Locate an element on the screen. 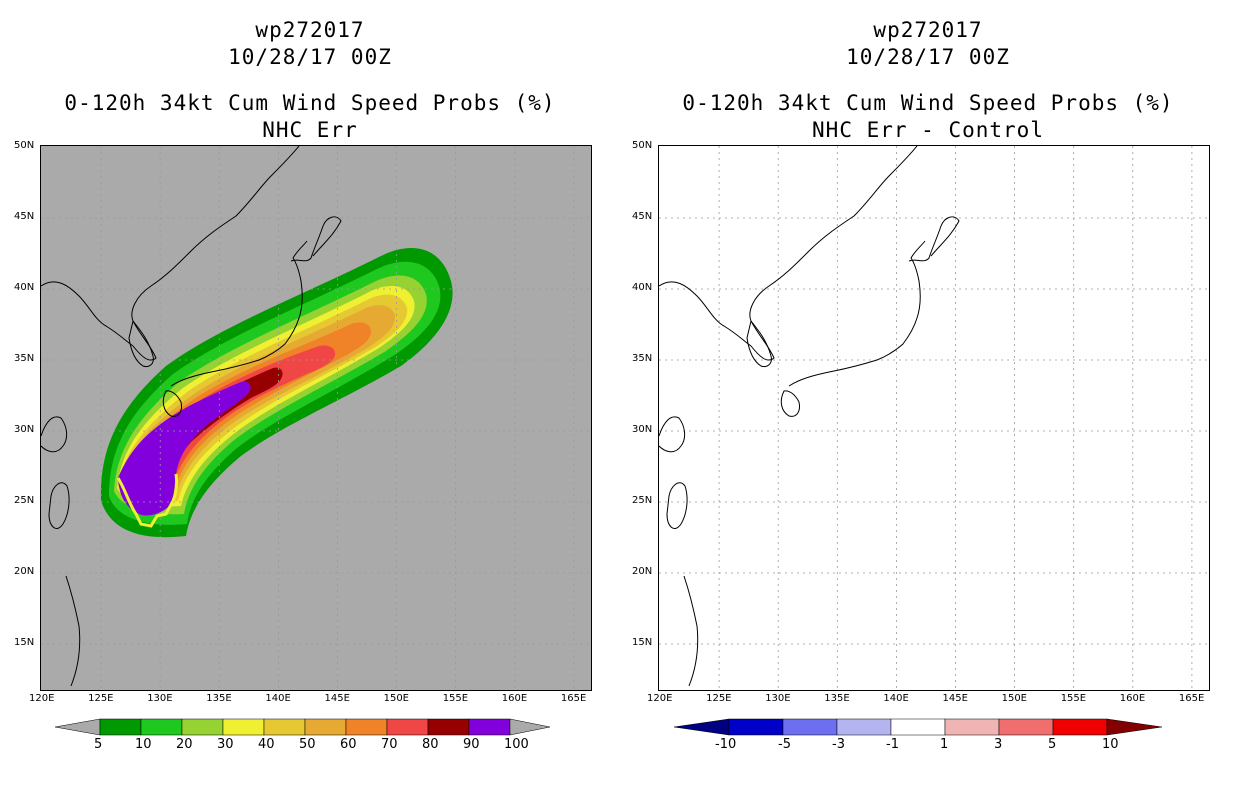  swath-edge is located at coordinates (147, 500).